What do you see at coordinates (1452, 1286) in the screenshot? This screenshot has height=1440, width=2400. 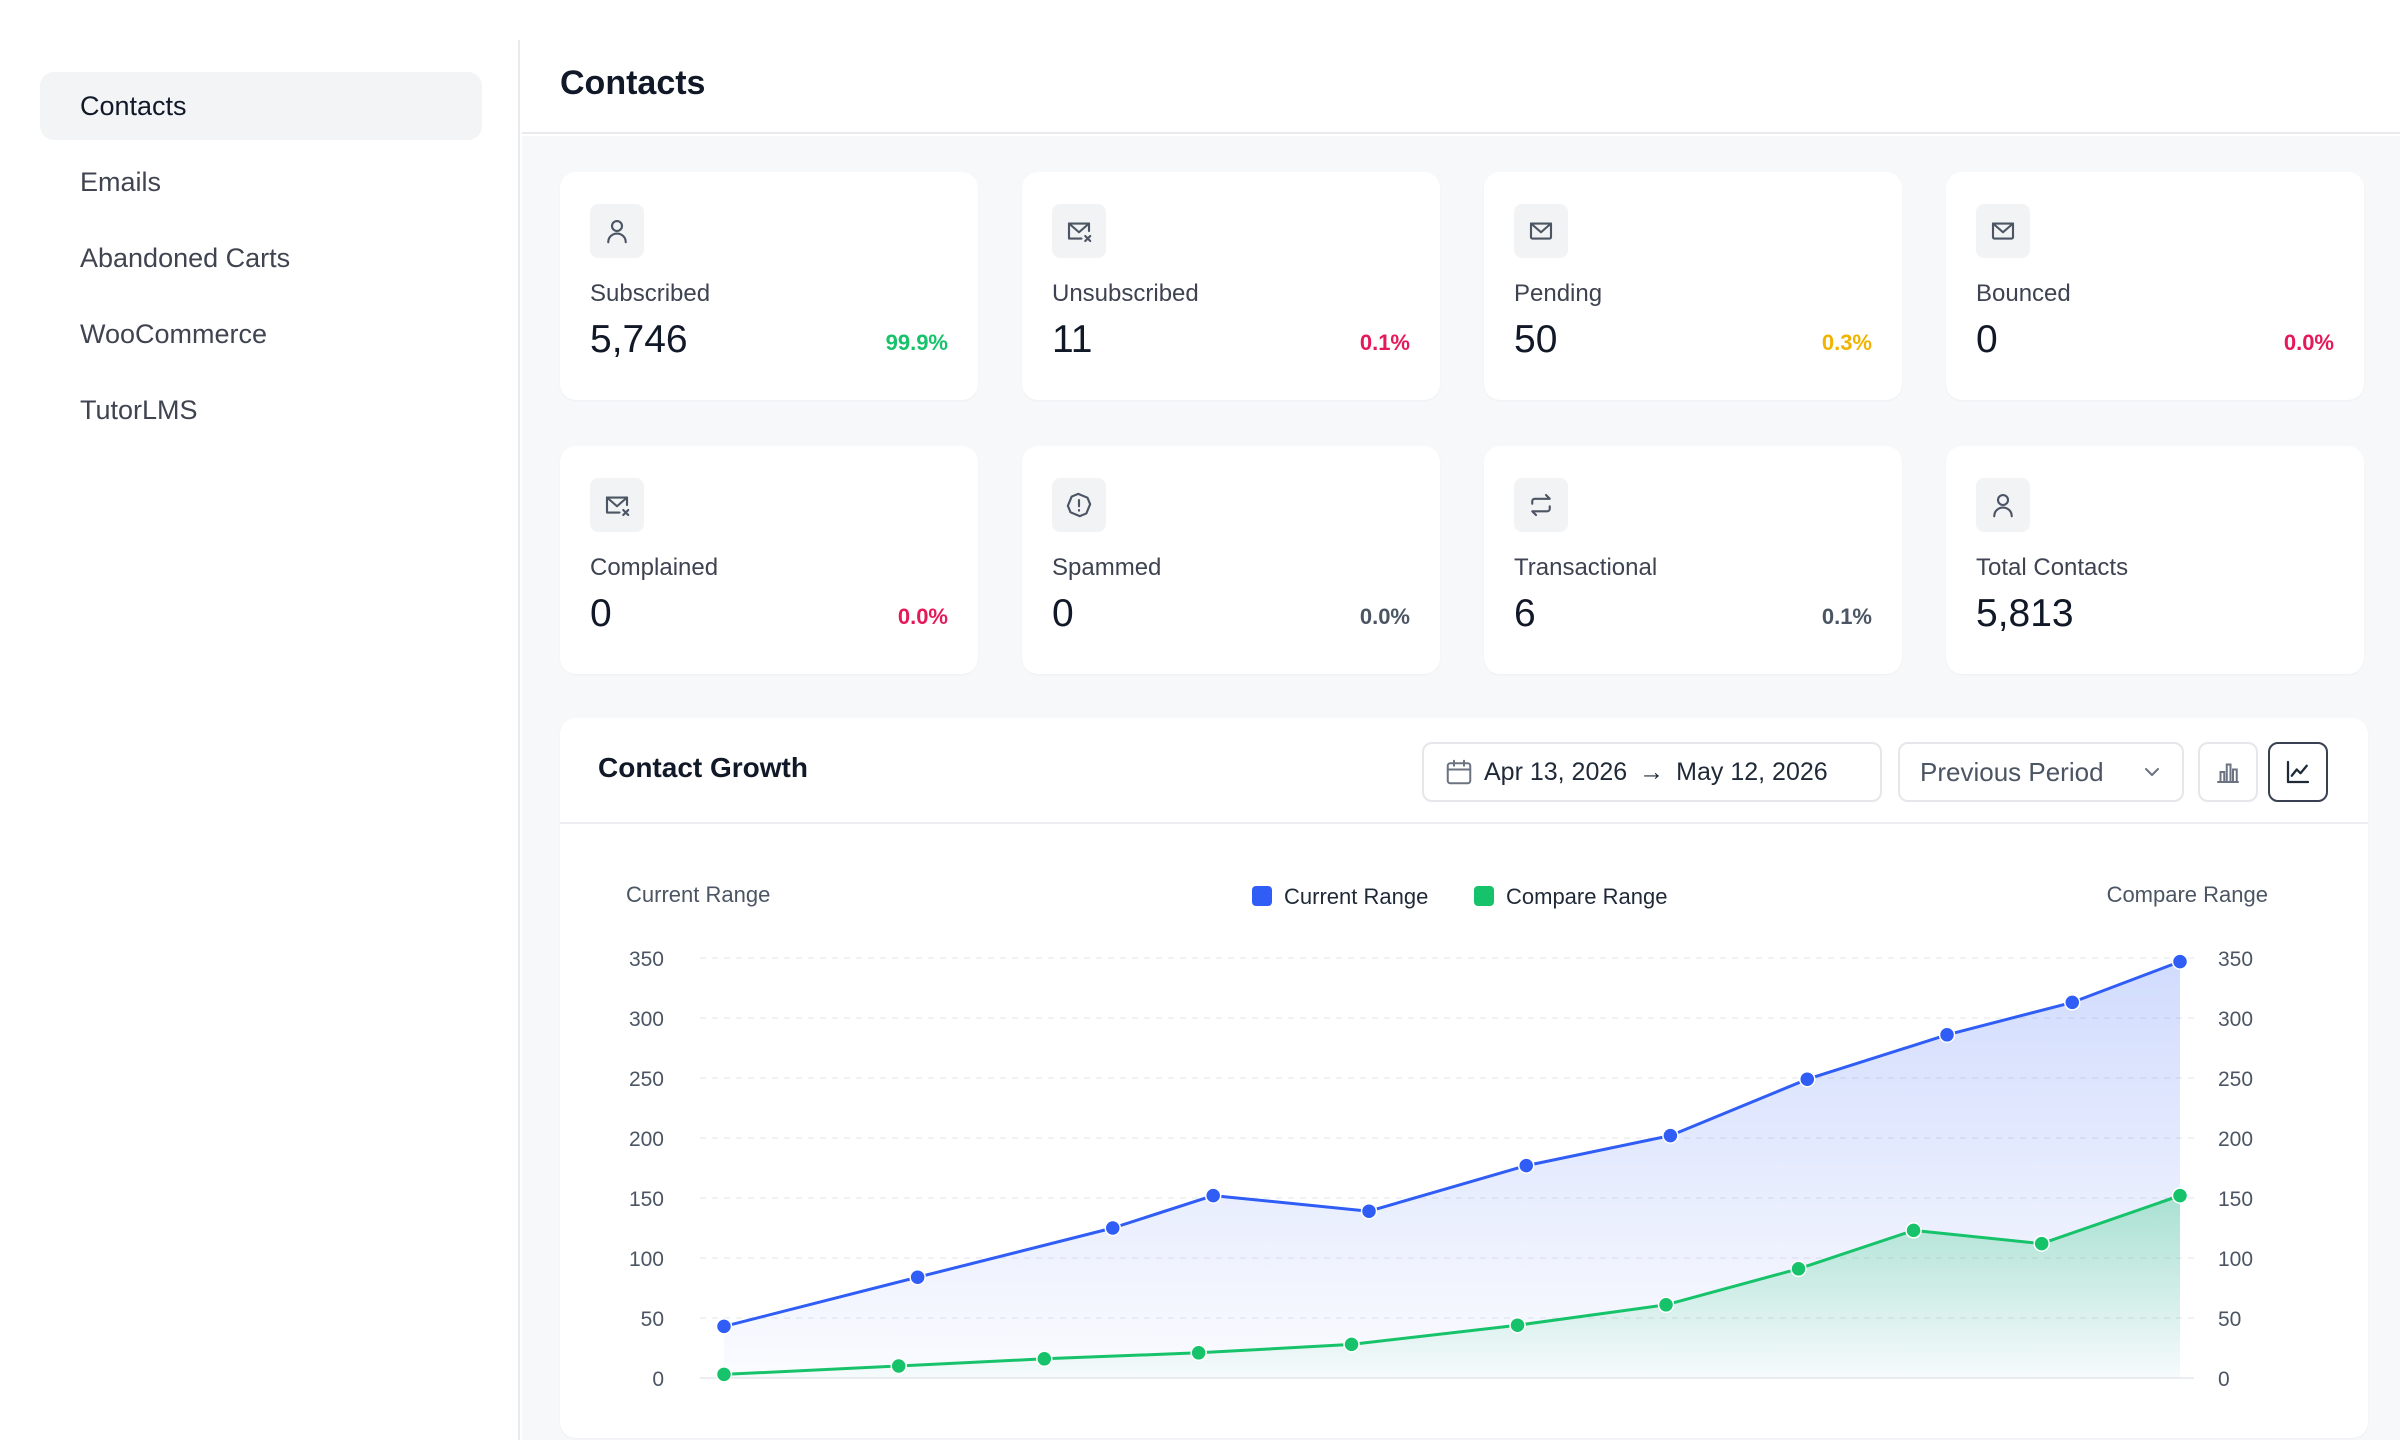 I see `series-area` at bounding box center [1452, 1286].